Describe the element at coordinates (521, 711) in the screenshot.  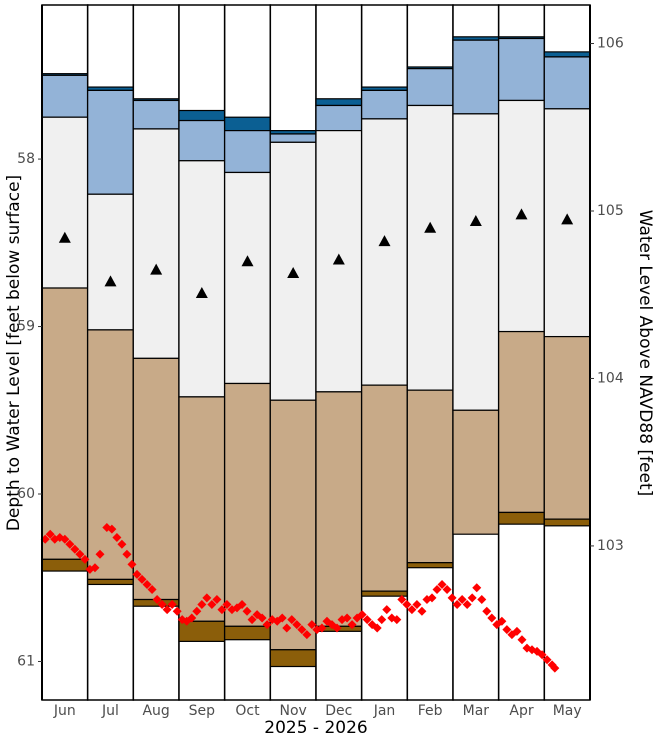
I see `x-tick-label: Apr` at that location.